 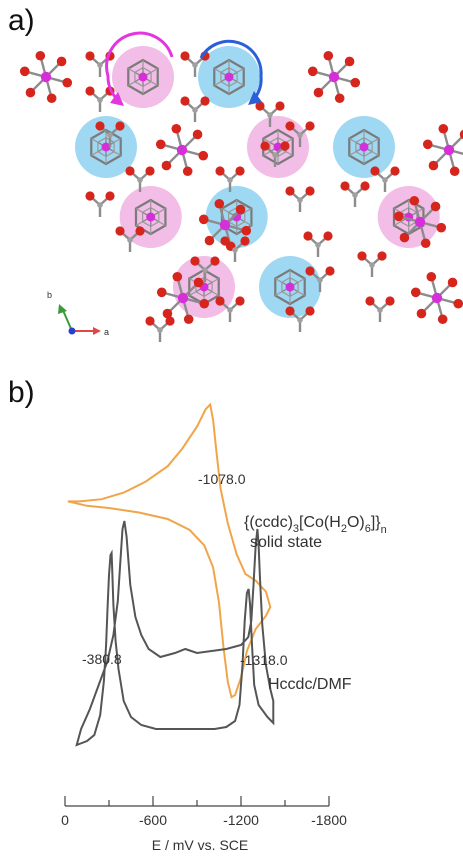 What do you see at coordinates (264, 660) in the screenshot?
I see `dmf-peak-label-2: -1318.0` at bounding box center [264, 660].